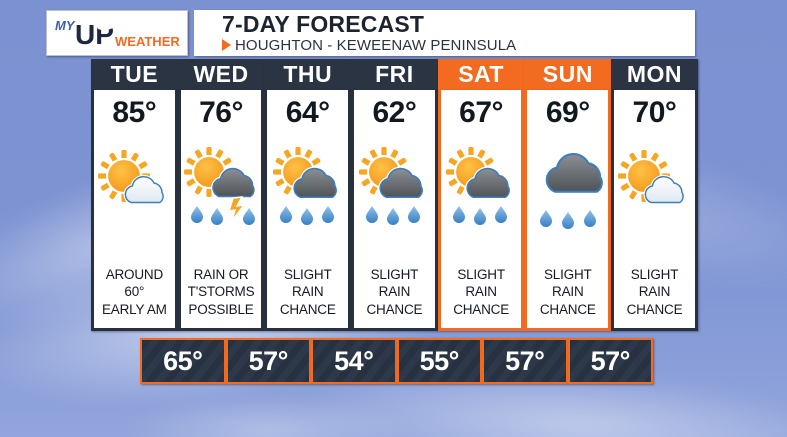  Describe the element at coordinates (567, 112) in the screenshot. I see `high-temperature: 69°` at that location.